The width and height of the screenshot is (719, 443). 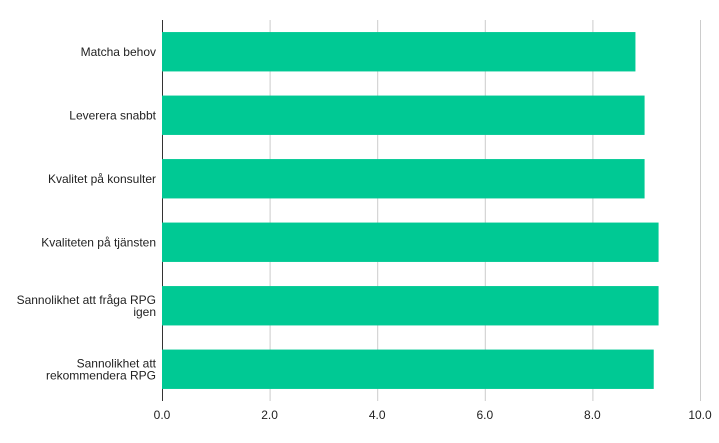 I want to click on x-axis-ticks: 0.0 2.0 4.0 6.0 8.0 10.0, so click(x=433, y=415).